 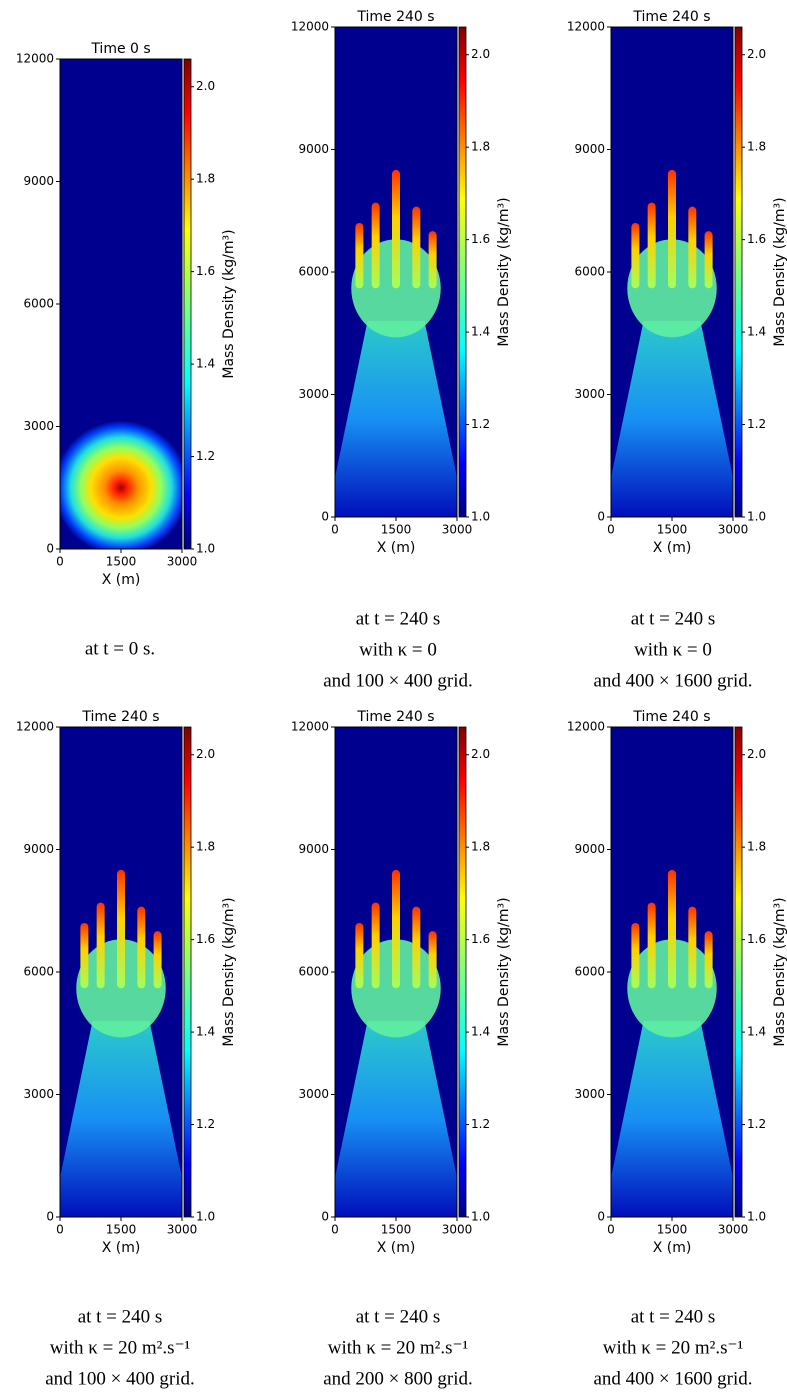 What do you see at coordinates (673, 1347) in the screenshot?
I see `caption-line: with κ = 20 m².s⁻¹` at bounding box center [673, 1347].